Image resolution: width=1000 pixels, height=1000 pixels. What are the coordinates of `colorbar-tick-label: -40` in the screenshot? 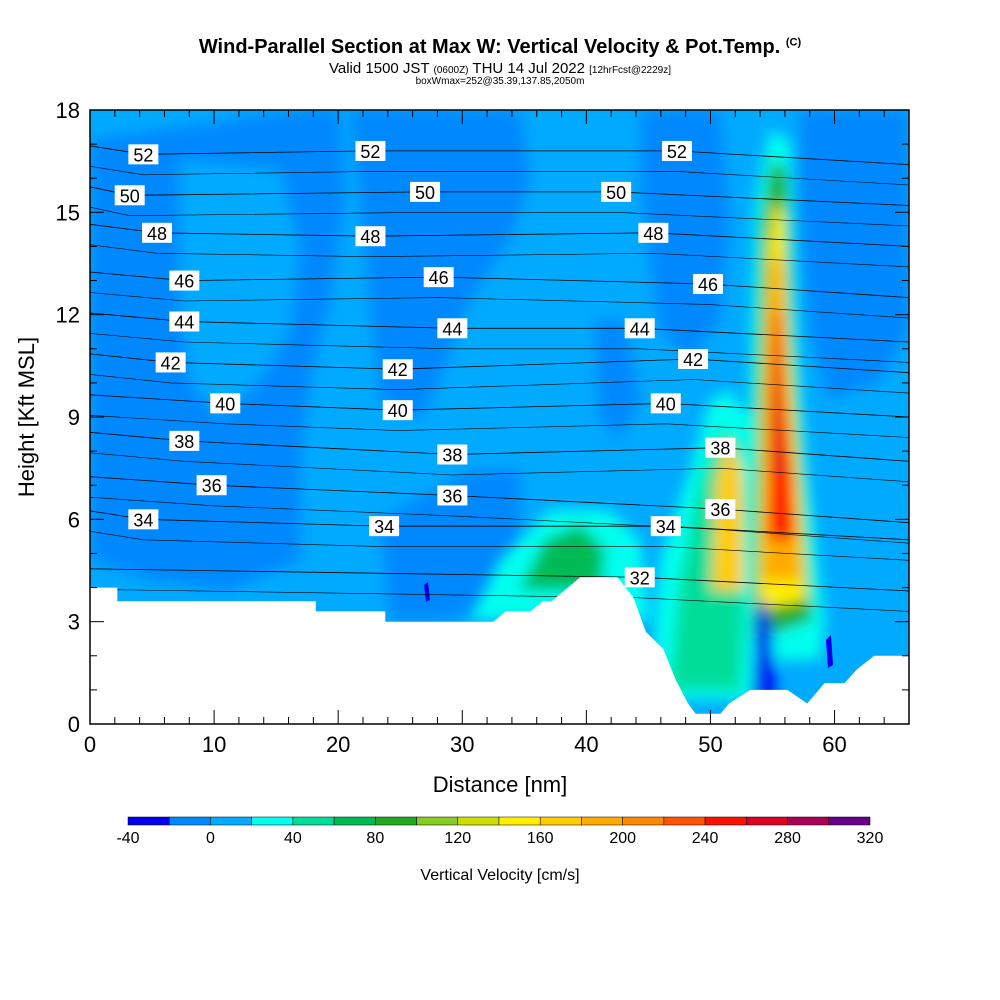 It's located at (127, 838).